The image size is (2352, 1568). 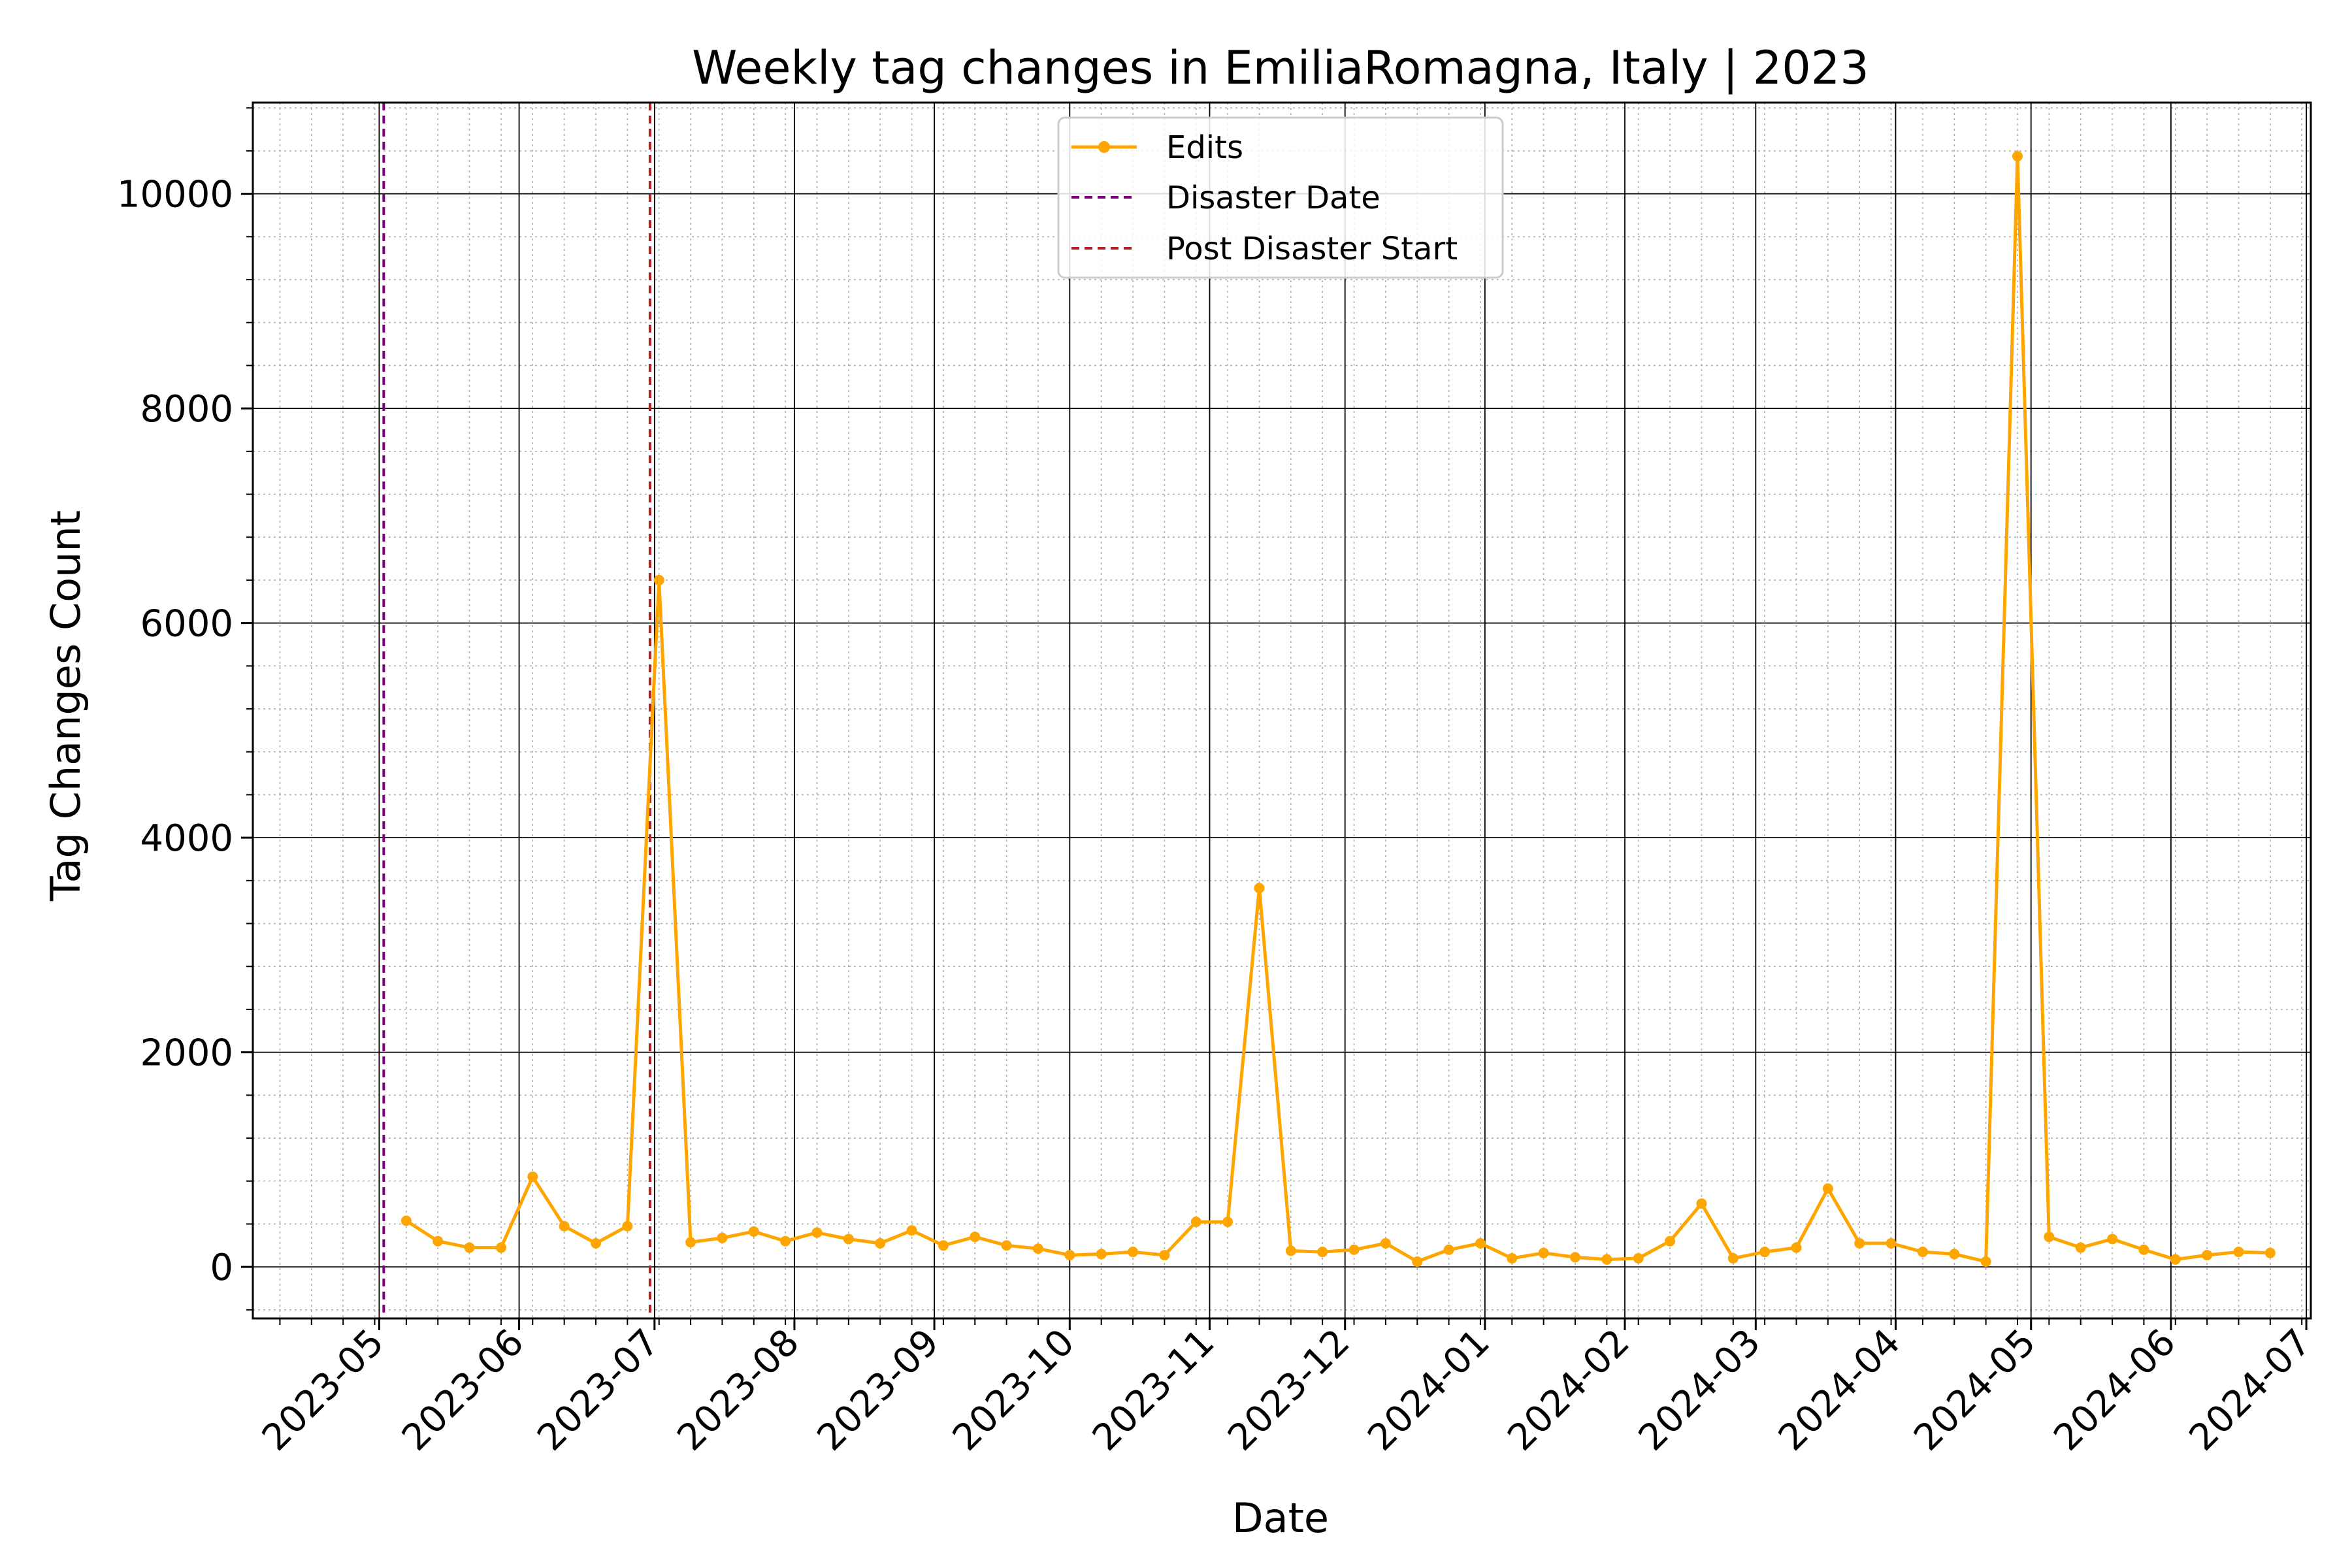 I want to click on legend-edits-marker, so click(x=1104, y=147).